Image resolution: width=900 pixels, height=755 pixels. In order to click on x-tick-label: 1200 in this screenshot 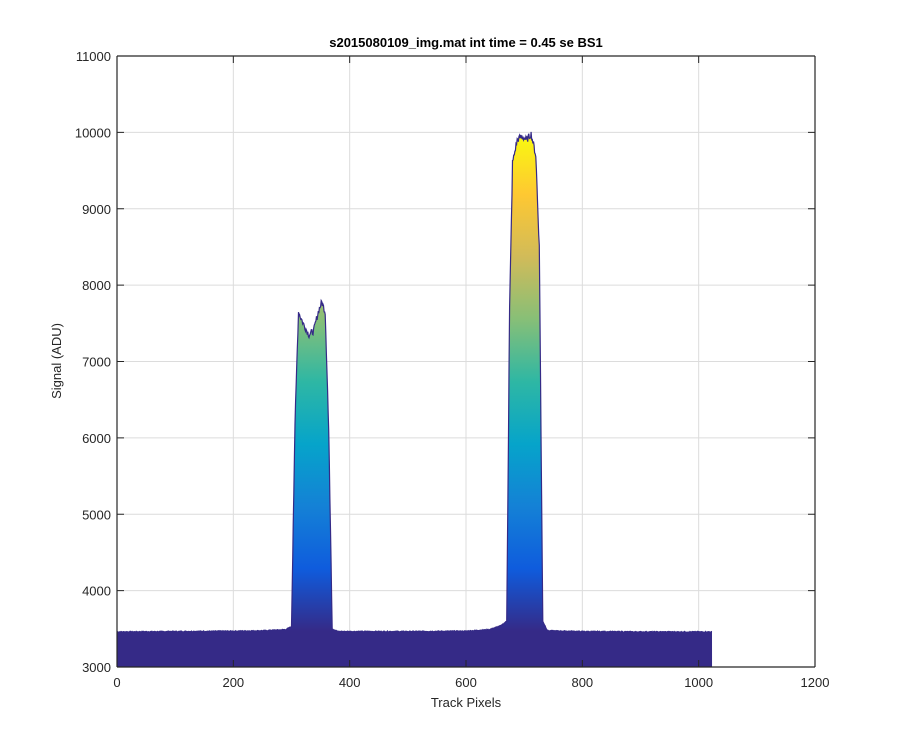, I will do `click(815, 682)`.